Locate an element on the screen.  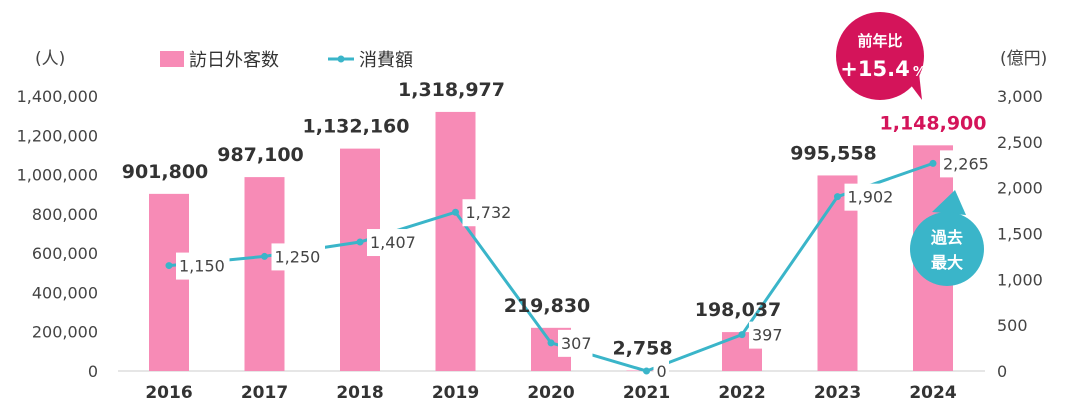
x-tick-label: 2022 is located at coordinates (741, 393).